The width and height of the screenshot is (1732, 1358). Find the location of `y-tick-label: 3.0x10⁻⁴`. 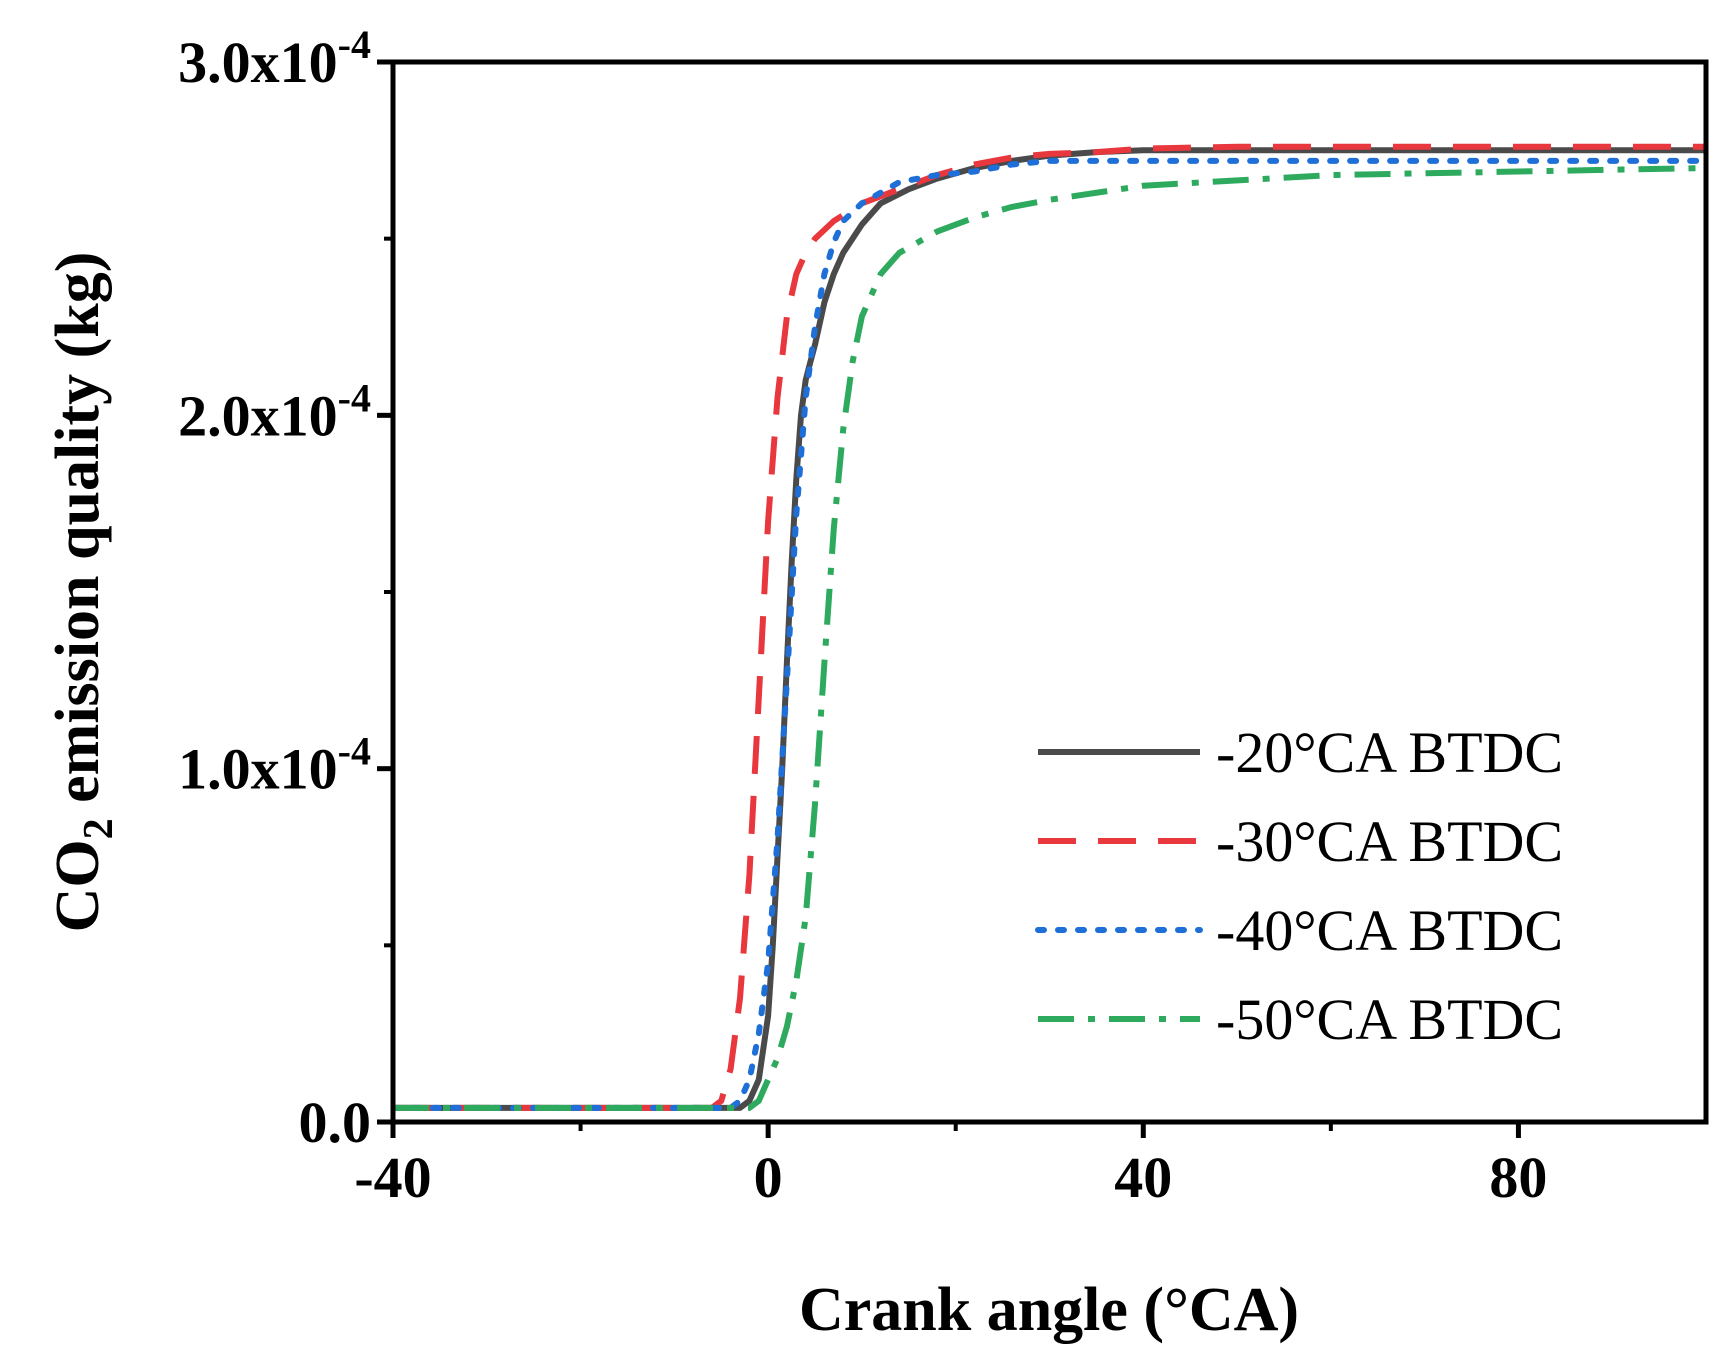

y-tick-label: 3.0x10⁻⁴ is located at coordinates (274, 58).